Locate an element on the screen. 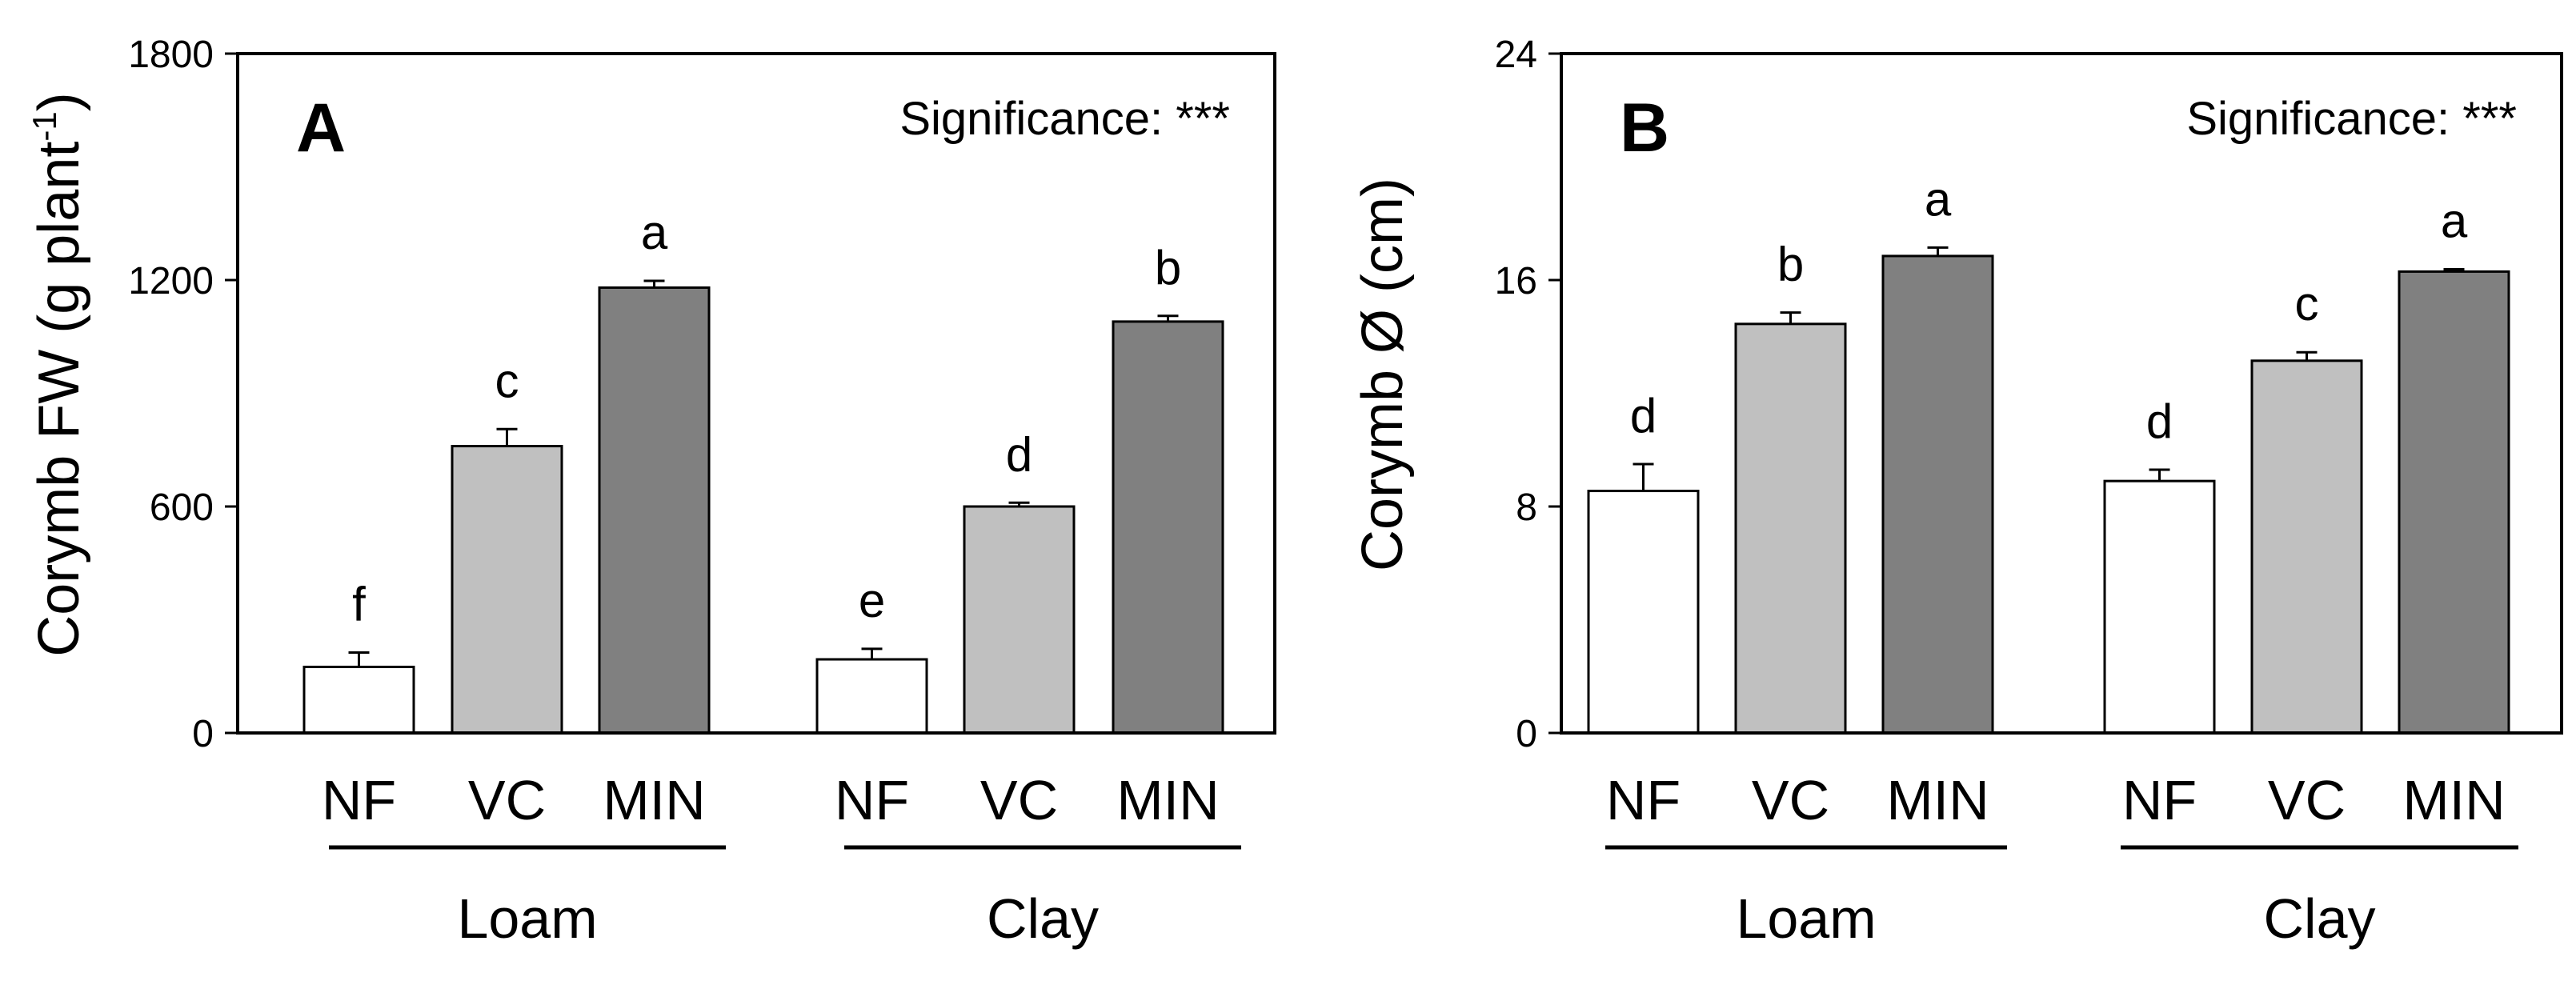 The height and width of the screenshot is (981, 2576). panel-label: A is located at coordinates (321, 128).